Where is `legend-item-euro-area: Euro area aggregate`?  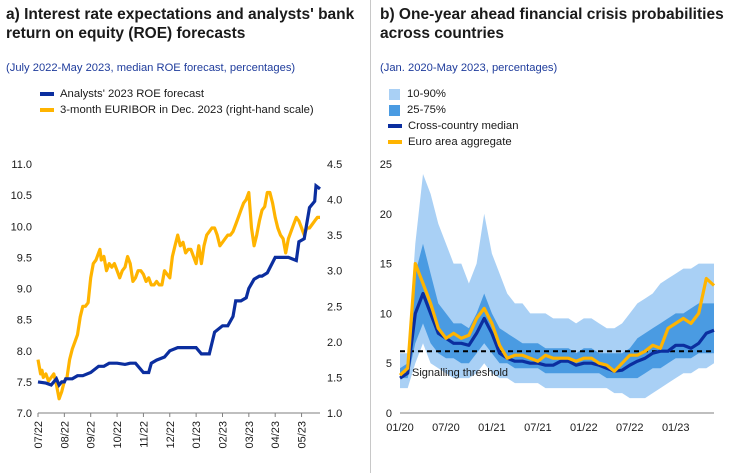 legend-item-euro-area: Euro area aggregate is located at coordinates (453, 142).